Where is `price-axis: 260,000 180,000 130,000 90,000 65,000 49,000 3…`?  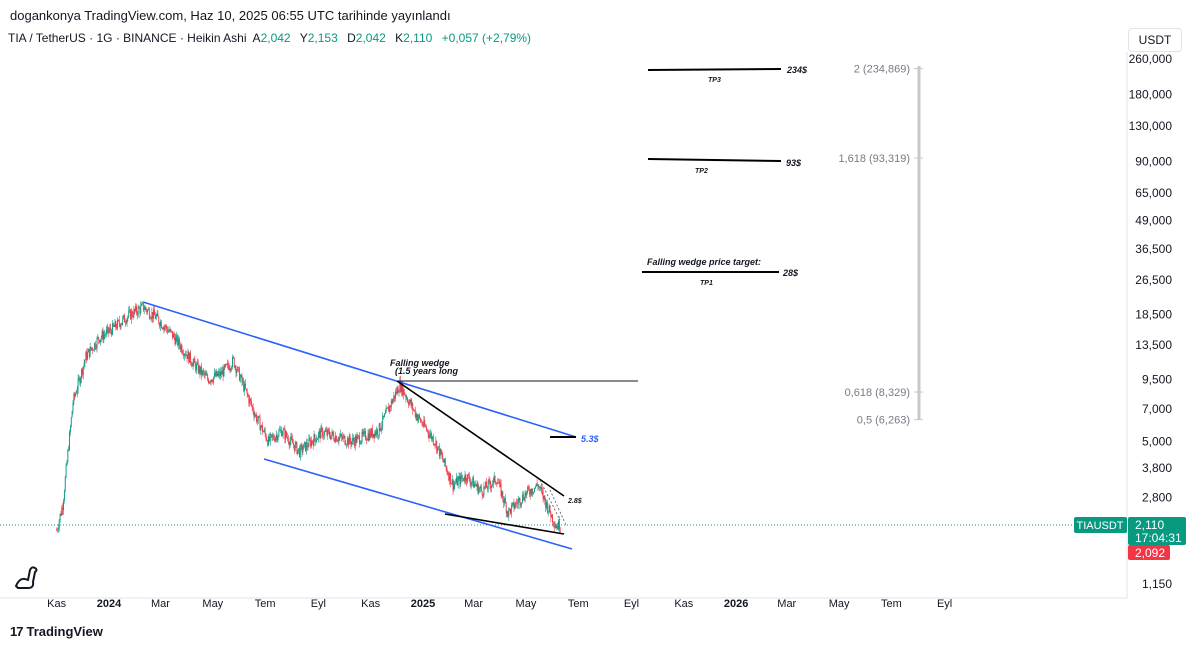
price-axis: 260,000 180,000 130,000 90,000 65,000 49,000 3… is located at coordinates (1151, 321).